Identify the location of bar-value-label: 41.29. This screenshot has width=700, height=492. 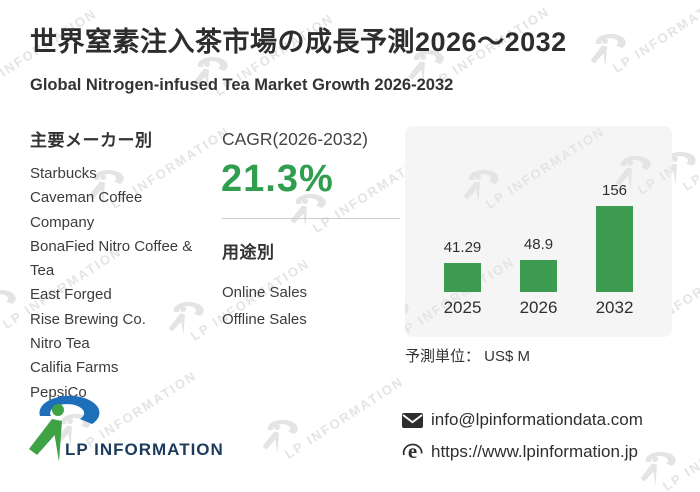
(462, 247).